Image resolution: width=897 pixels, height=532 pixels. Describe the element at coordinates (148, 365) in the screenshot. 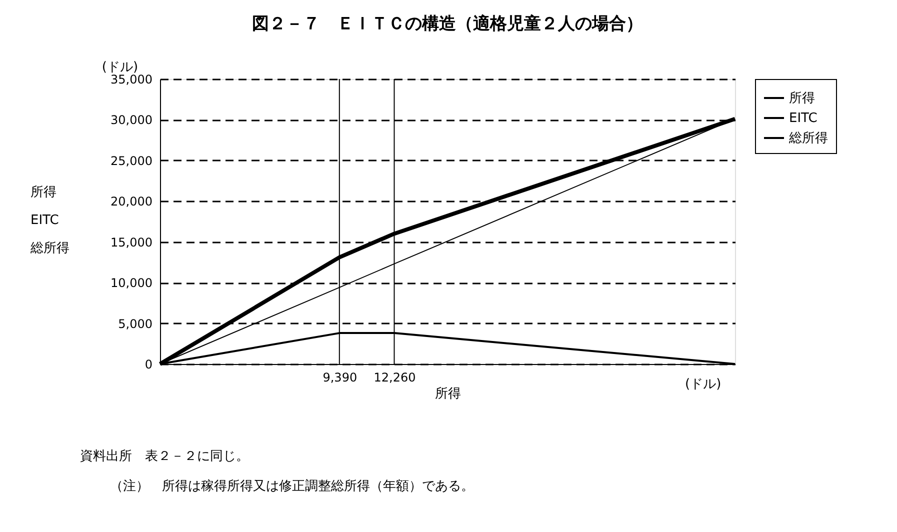

I see `y-tick-label: 0` at that location.